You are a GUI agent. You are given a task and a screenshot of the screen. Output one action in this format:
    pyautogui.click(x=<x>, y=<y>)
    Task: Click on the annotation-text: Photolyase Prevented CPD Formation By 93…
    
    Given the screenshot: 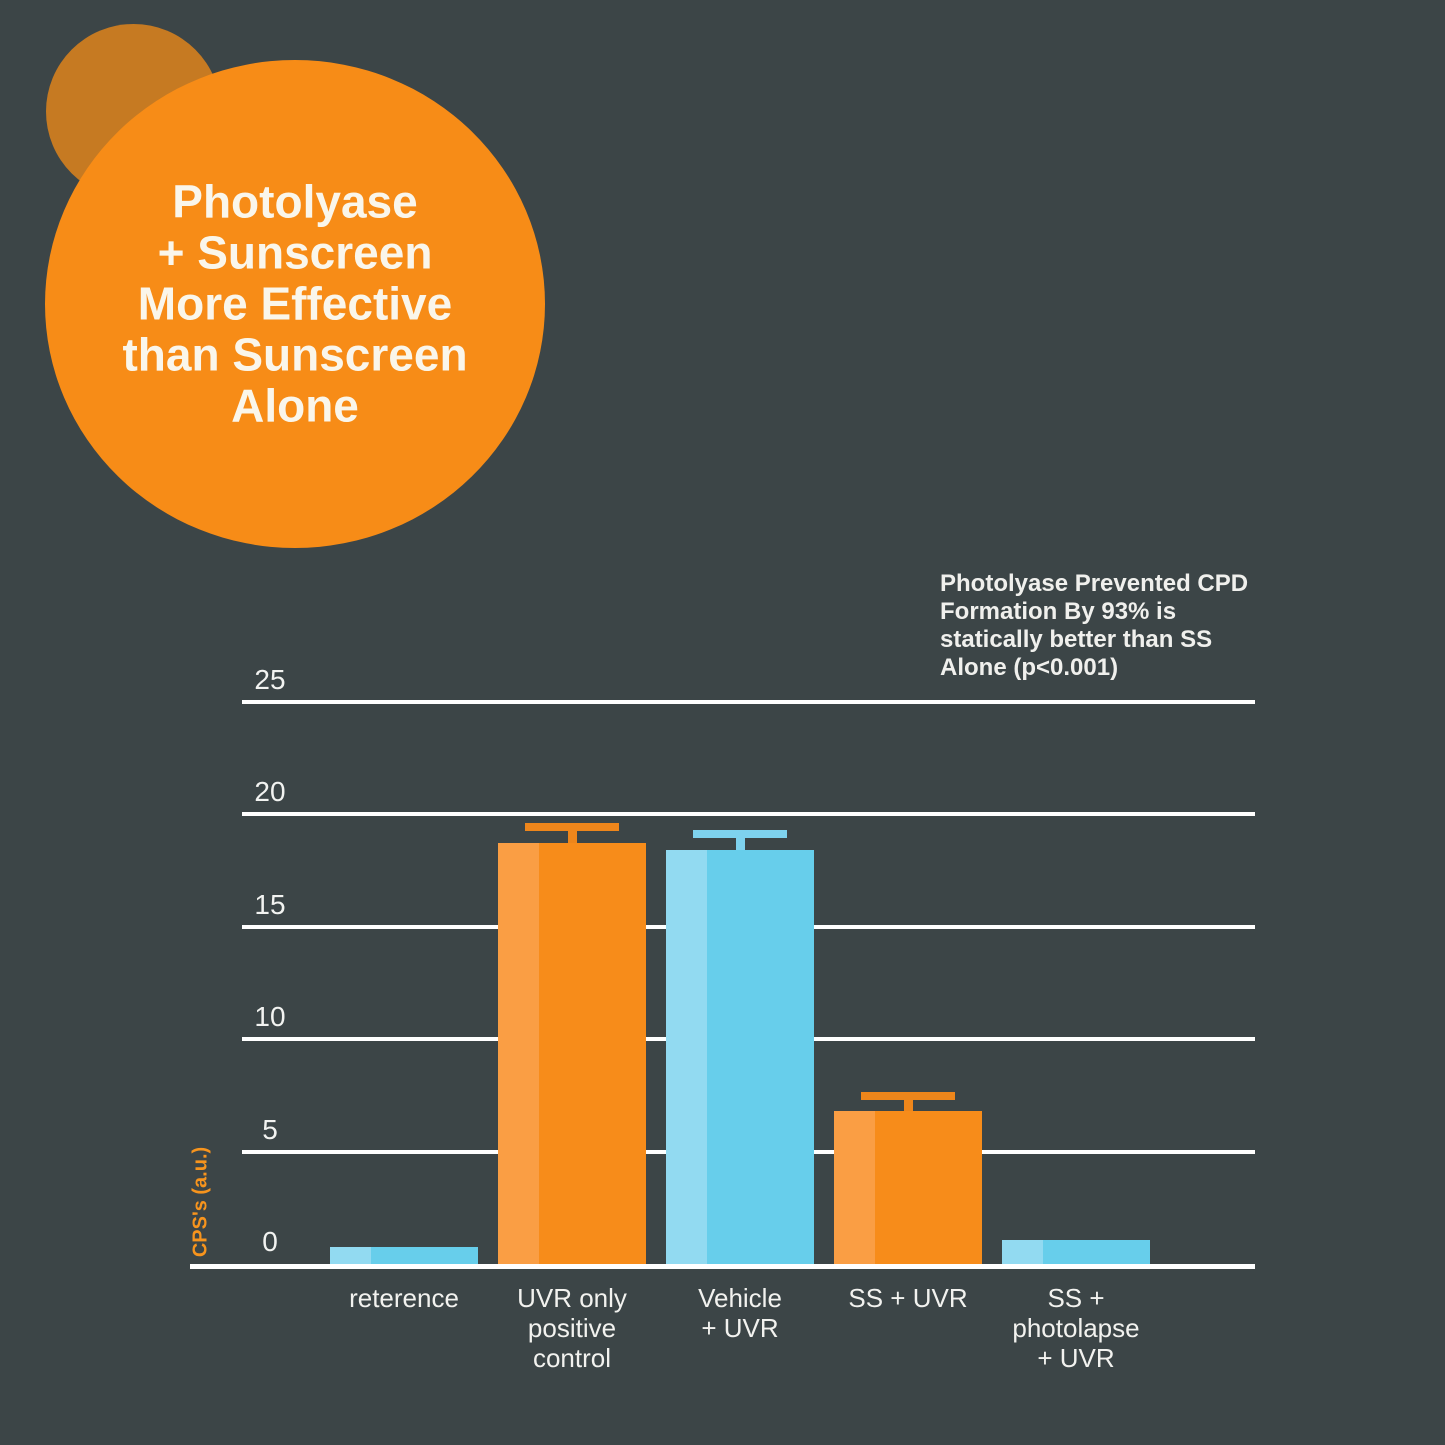 What is the action you would take?
    pyautogui.click(x=1120, y=626)
    